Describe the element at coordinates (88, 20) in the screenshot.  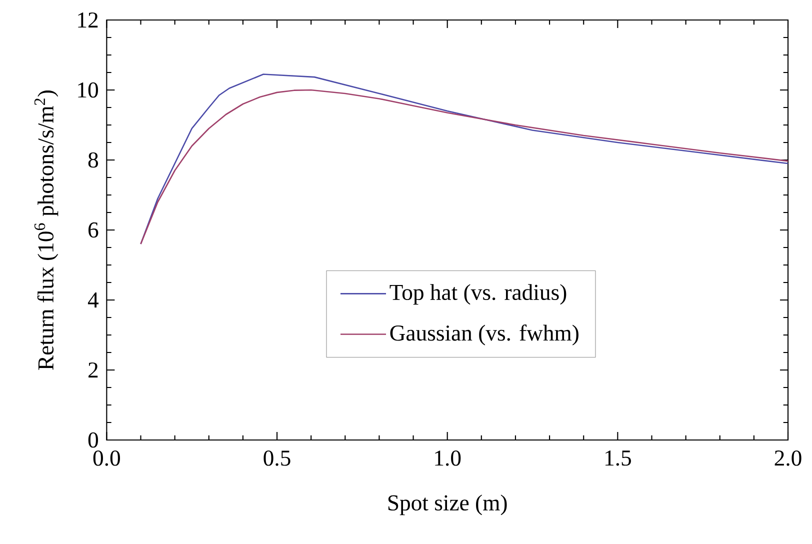
I see `y-tick-label: 12` at that location.